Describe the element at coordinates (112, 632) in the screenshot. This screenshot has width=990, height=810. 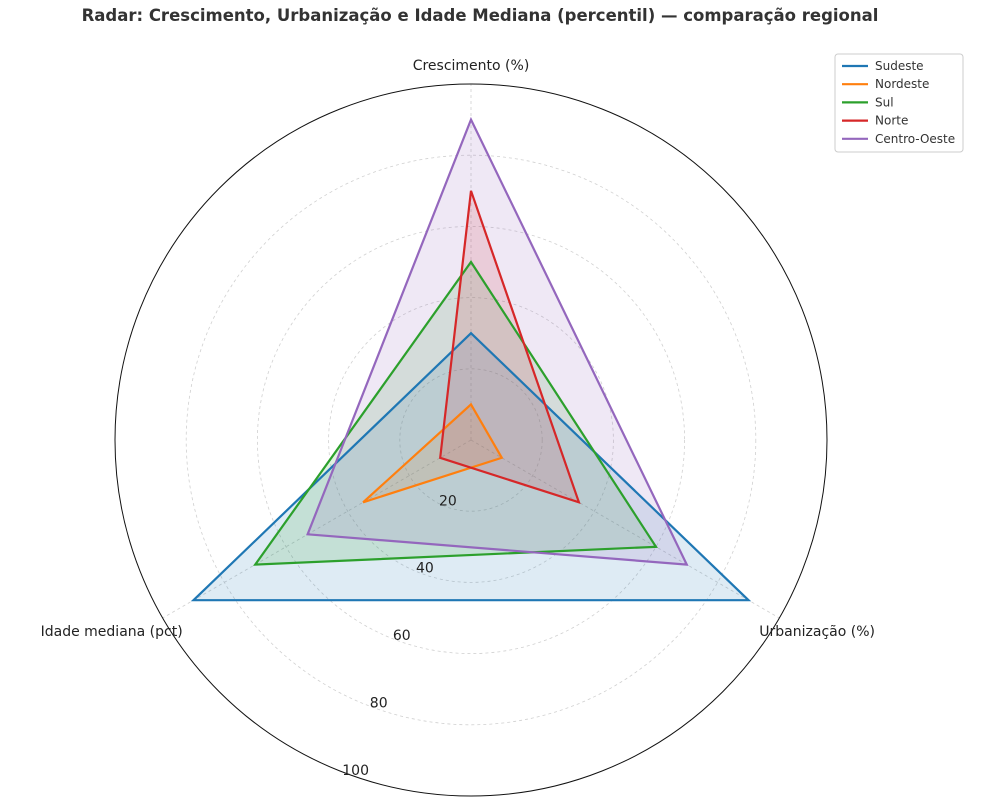
I see `axis-label-2: Idade mediana (pct)` at that location.